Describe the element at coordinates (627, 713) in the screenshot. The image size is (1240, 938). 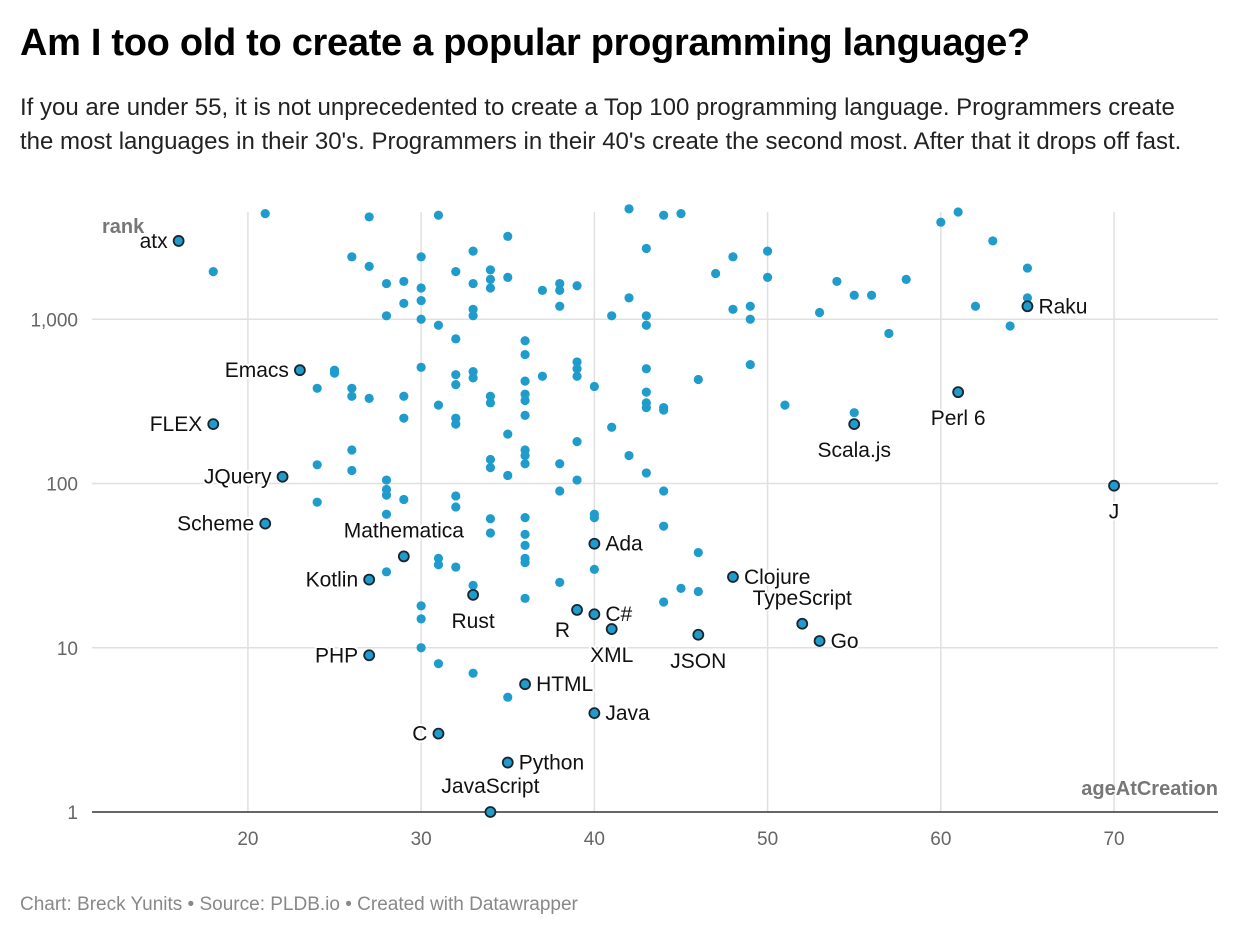
I see `point-label: Java` at that location.